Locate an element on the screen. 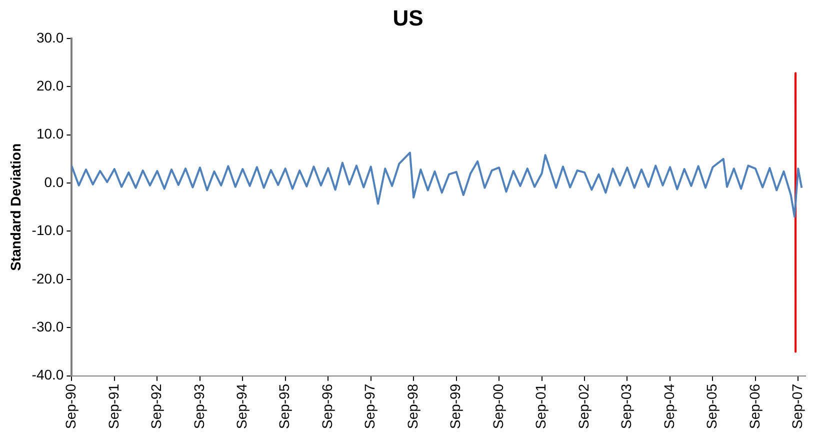 Image resolution: width=818 pixels, height=434 pixels. y-tick-label: 10.0 is located at coordinates (50, 134).